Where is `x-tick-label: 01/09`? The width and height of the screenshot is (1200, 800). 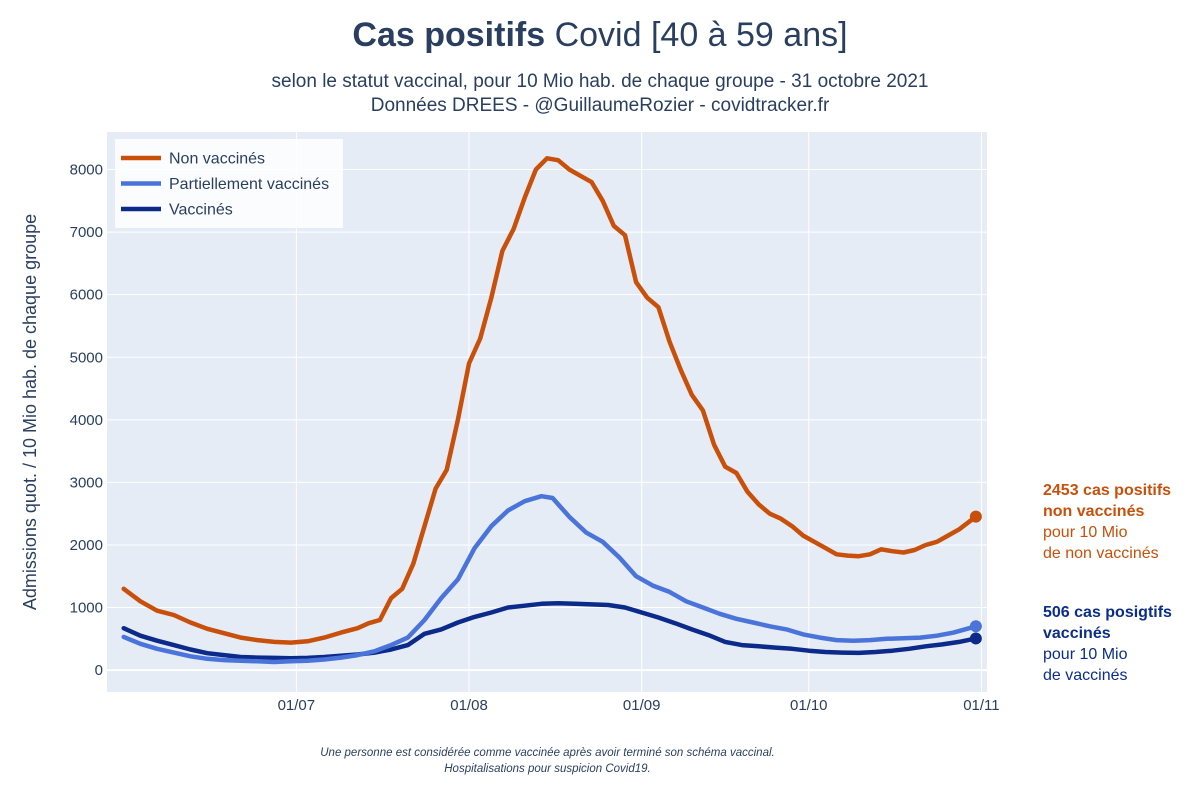
x-tick-label: 01/09 is located at coordinates (642, 705).